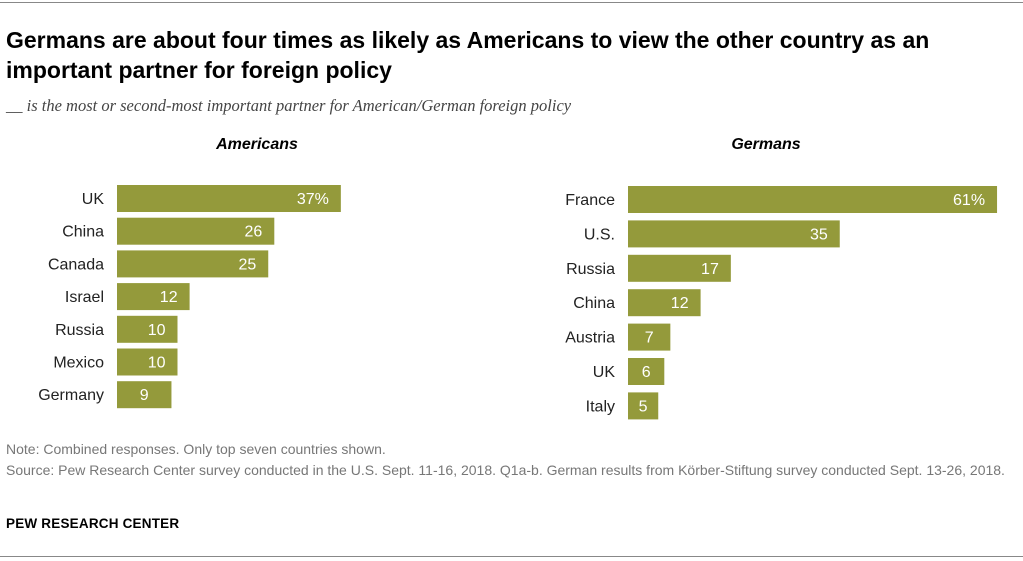 The width and height of the screenshot is (1023, 561). I want to click on germans-bar-france, so click(813, 199).